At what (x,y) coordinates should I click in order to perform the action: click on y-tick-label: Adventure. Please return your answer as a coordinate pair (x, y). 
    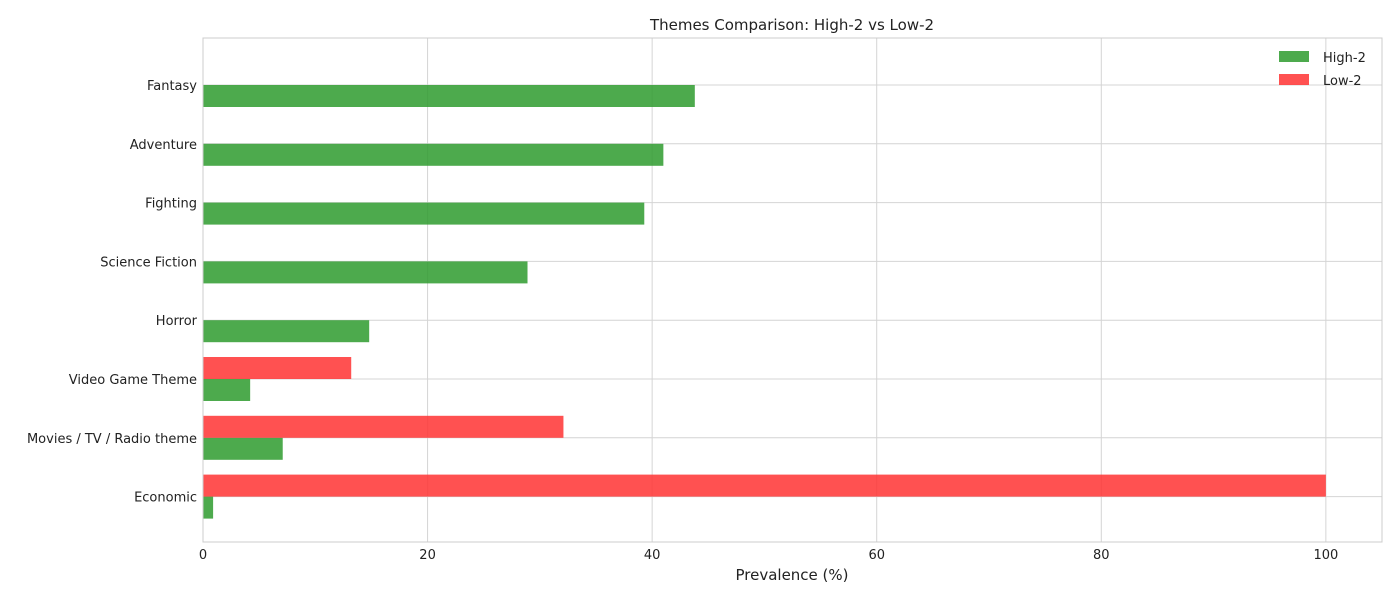
    Looking at the image, I should click on (163, 145).